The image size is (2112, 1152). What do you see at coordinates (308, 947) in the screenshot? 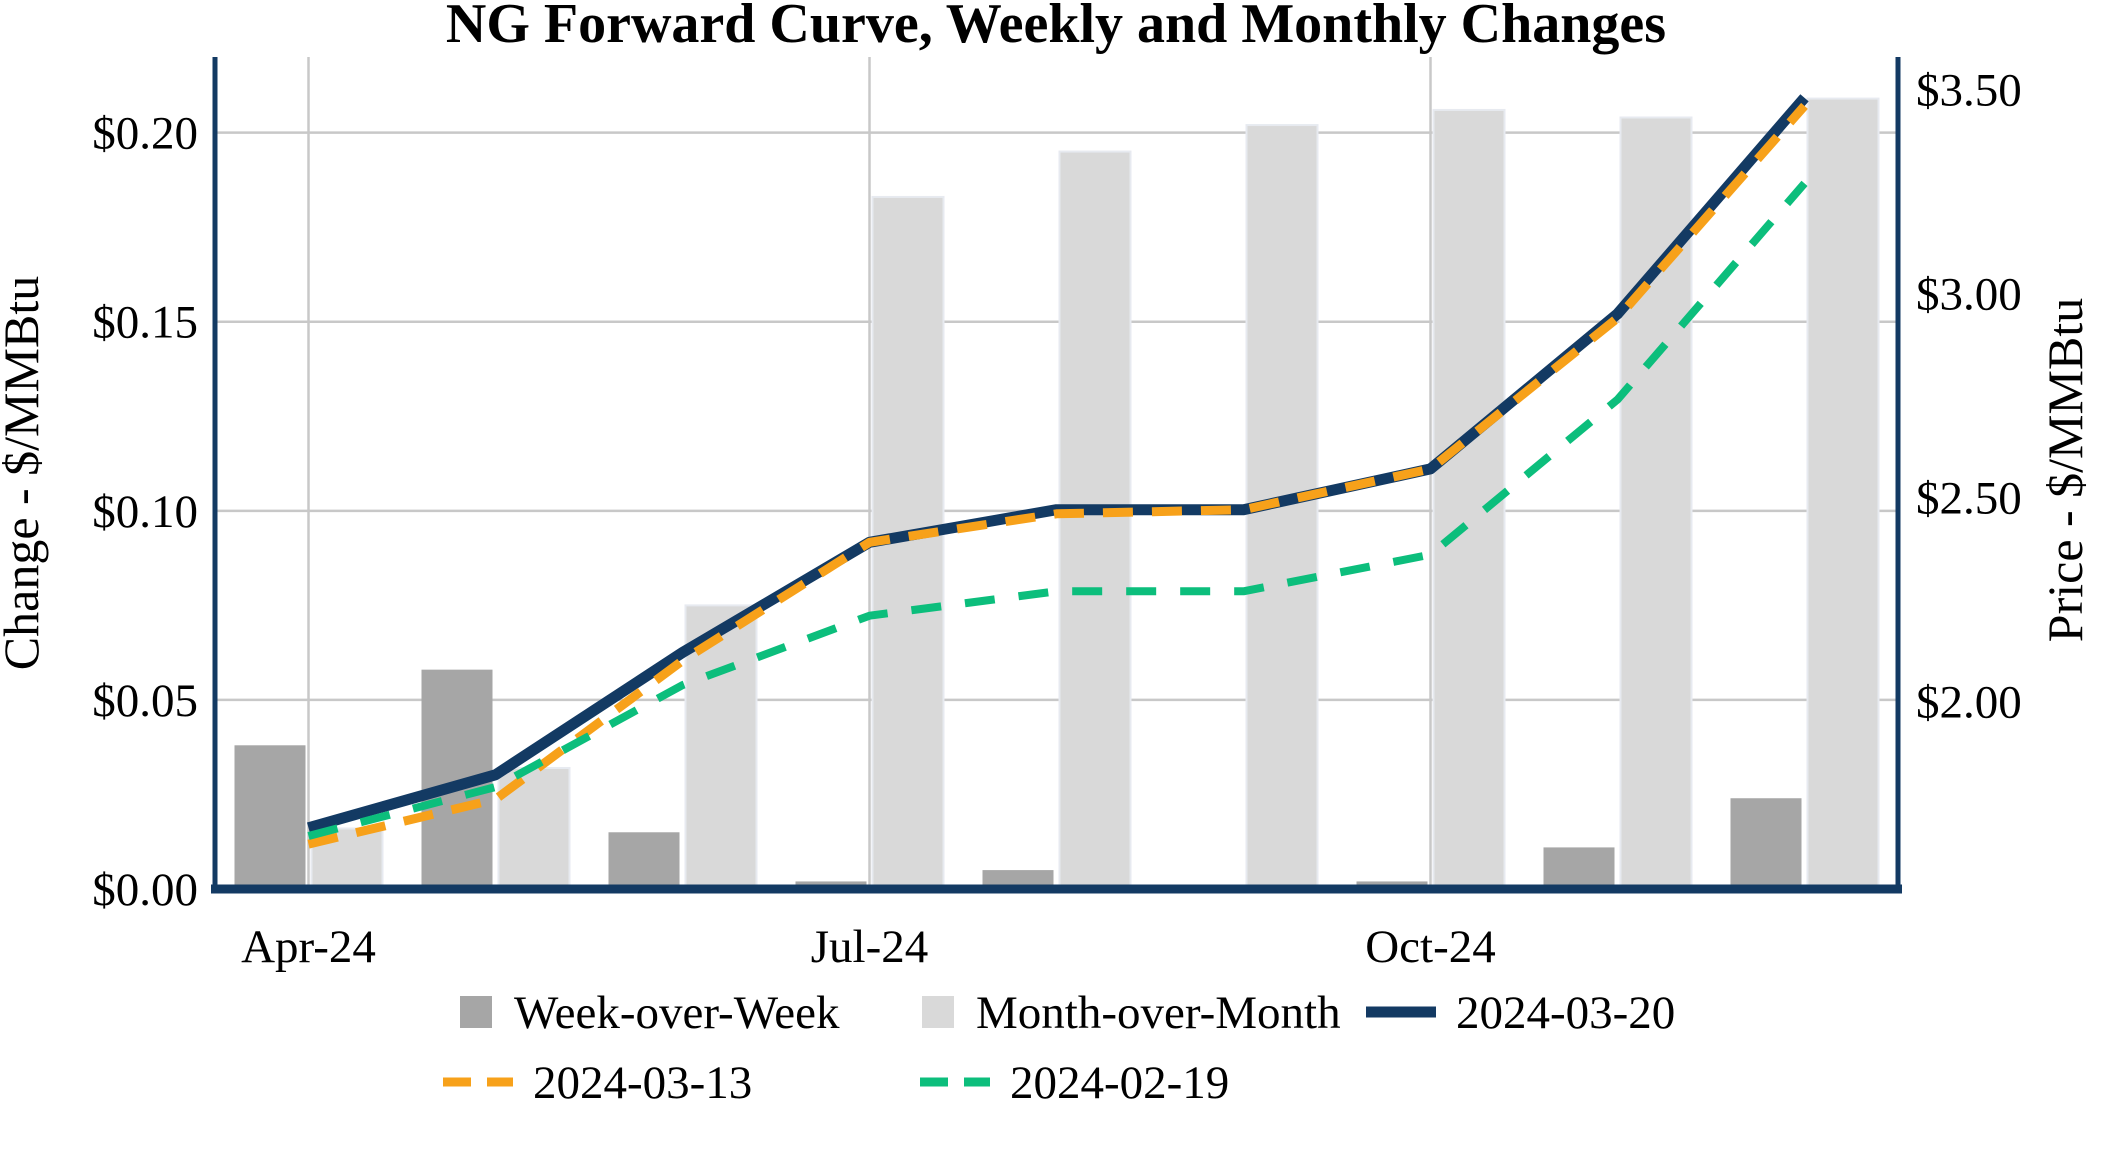
I see `x-axis-tick-label: Apr-24` at bounding box center [308, 947].